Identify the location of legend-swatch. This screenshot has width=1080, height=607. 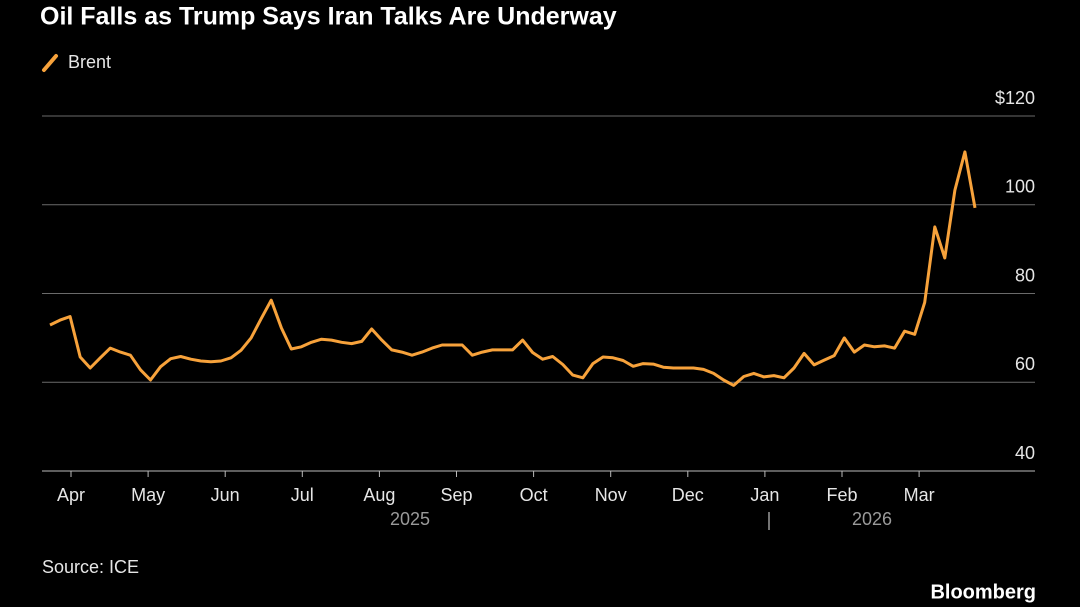
(50, 63).